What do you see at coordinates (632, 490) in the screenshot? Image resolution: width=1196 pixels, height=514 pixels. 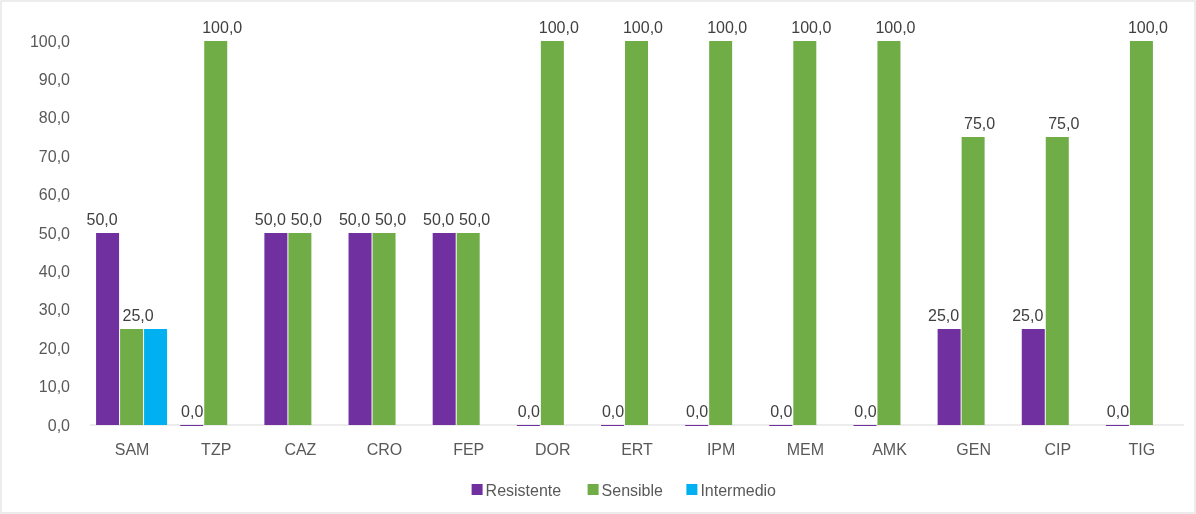 I see `legend-label: Sensible` at bounding box center [632, 490].